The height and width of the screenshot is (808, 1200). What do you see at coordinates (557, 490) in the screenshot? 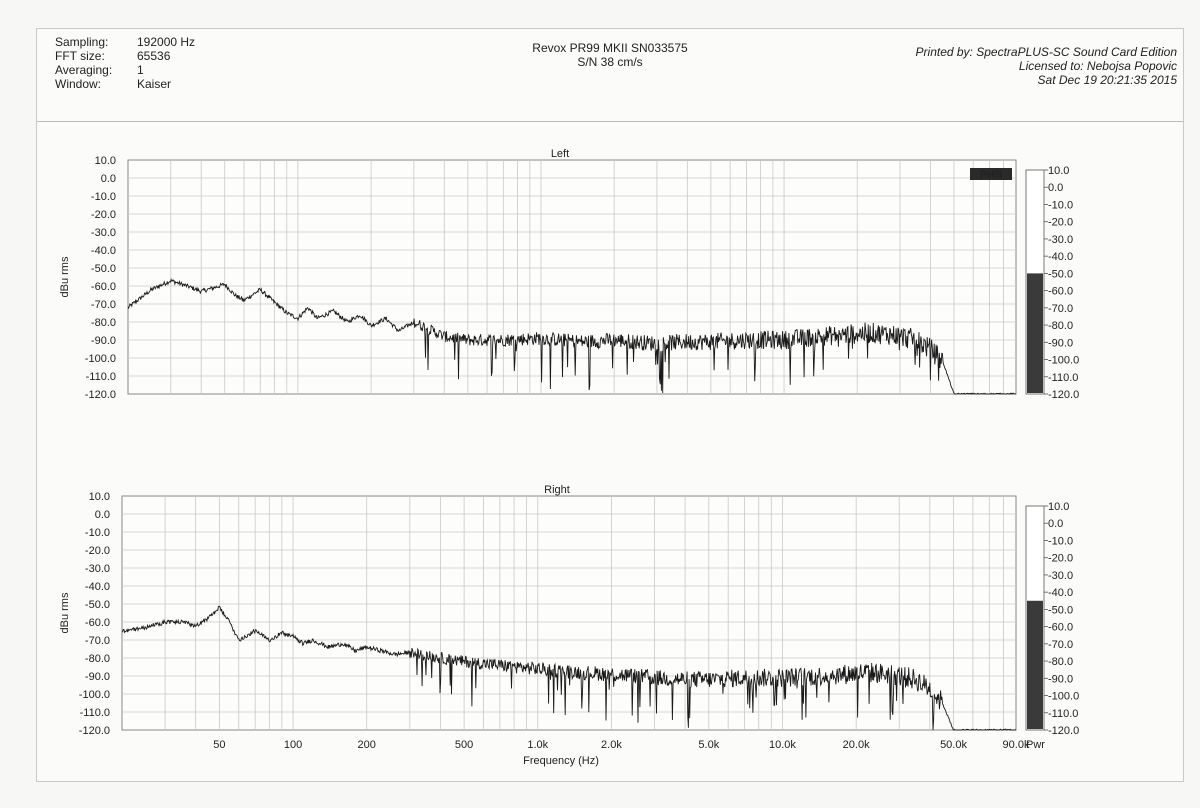
I see `plot-title: Right` at bounding box center [557, 490].